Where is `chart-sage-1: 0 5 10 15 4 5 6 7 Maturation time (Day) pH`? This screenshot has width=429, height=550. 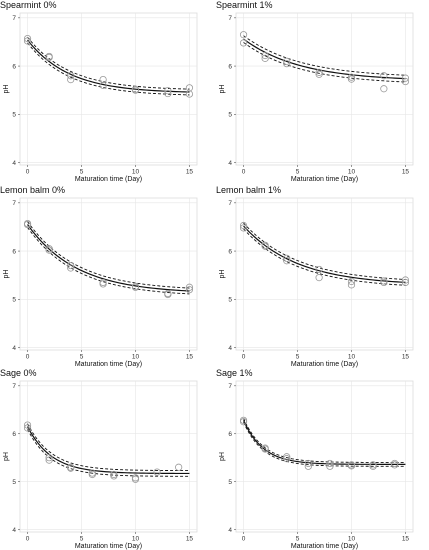 chart-sage-1: 0 5 10 15 4 5 6 7 Maturation time (Day) pH is located at coordinates (316, 465).